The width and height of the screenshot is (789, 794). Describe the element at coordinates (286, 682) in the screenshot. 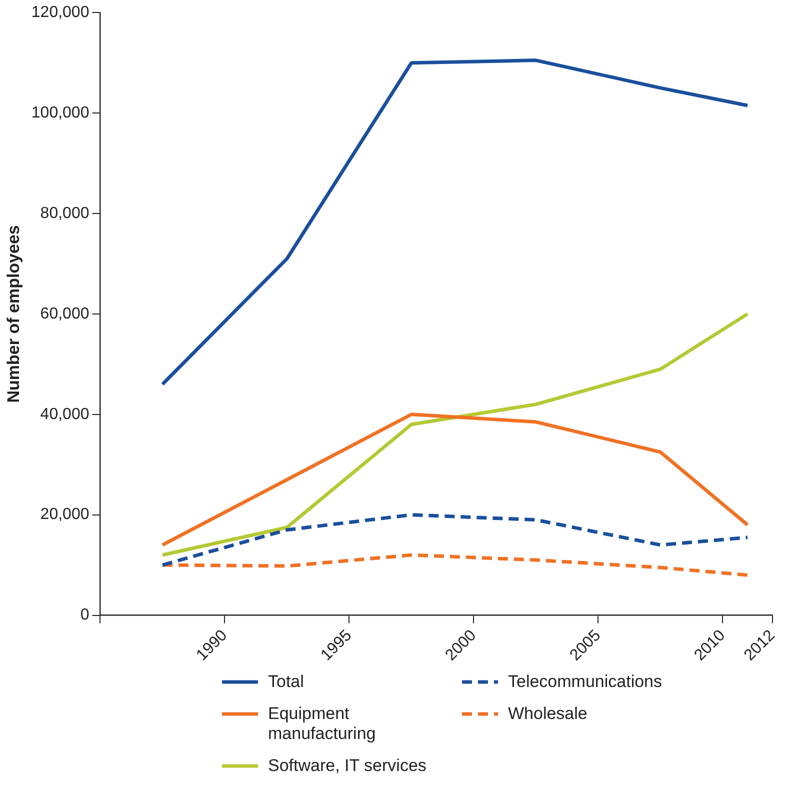

I see `legend-label: Total` at that location.